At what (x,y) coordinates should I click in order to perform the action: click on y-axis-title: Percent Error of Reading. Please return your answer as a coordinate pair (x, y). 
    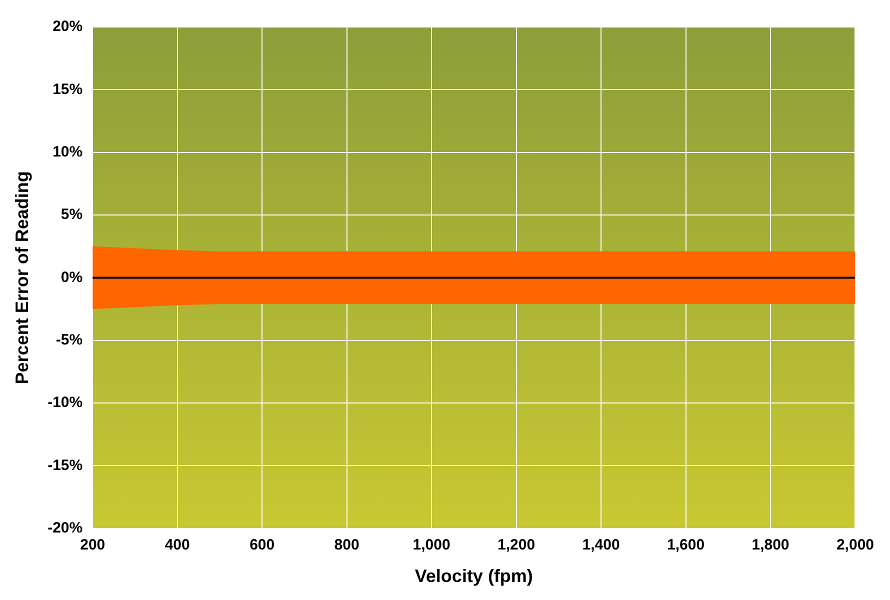
    Looking at the image, I should click on (22, 277).